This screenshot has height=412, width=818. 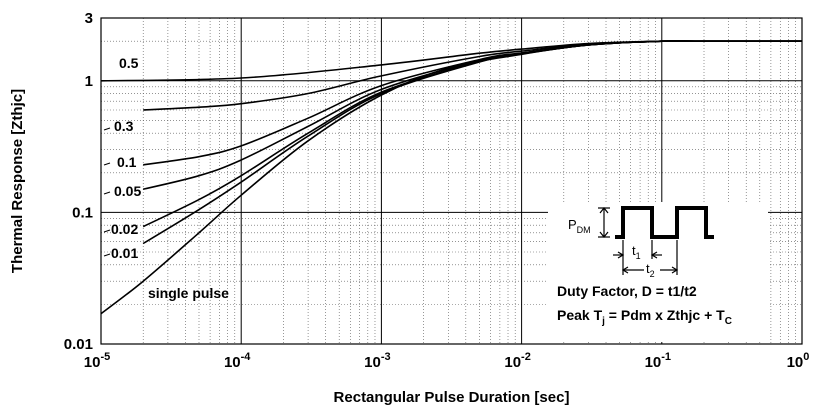 What do you see at coordinates (82, 212) in the screenshot?
I see `y-tick-label: 0.1` at bounding box center [82, 212].